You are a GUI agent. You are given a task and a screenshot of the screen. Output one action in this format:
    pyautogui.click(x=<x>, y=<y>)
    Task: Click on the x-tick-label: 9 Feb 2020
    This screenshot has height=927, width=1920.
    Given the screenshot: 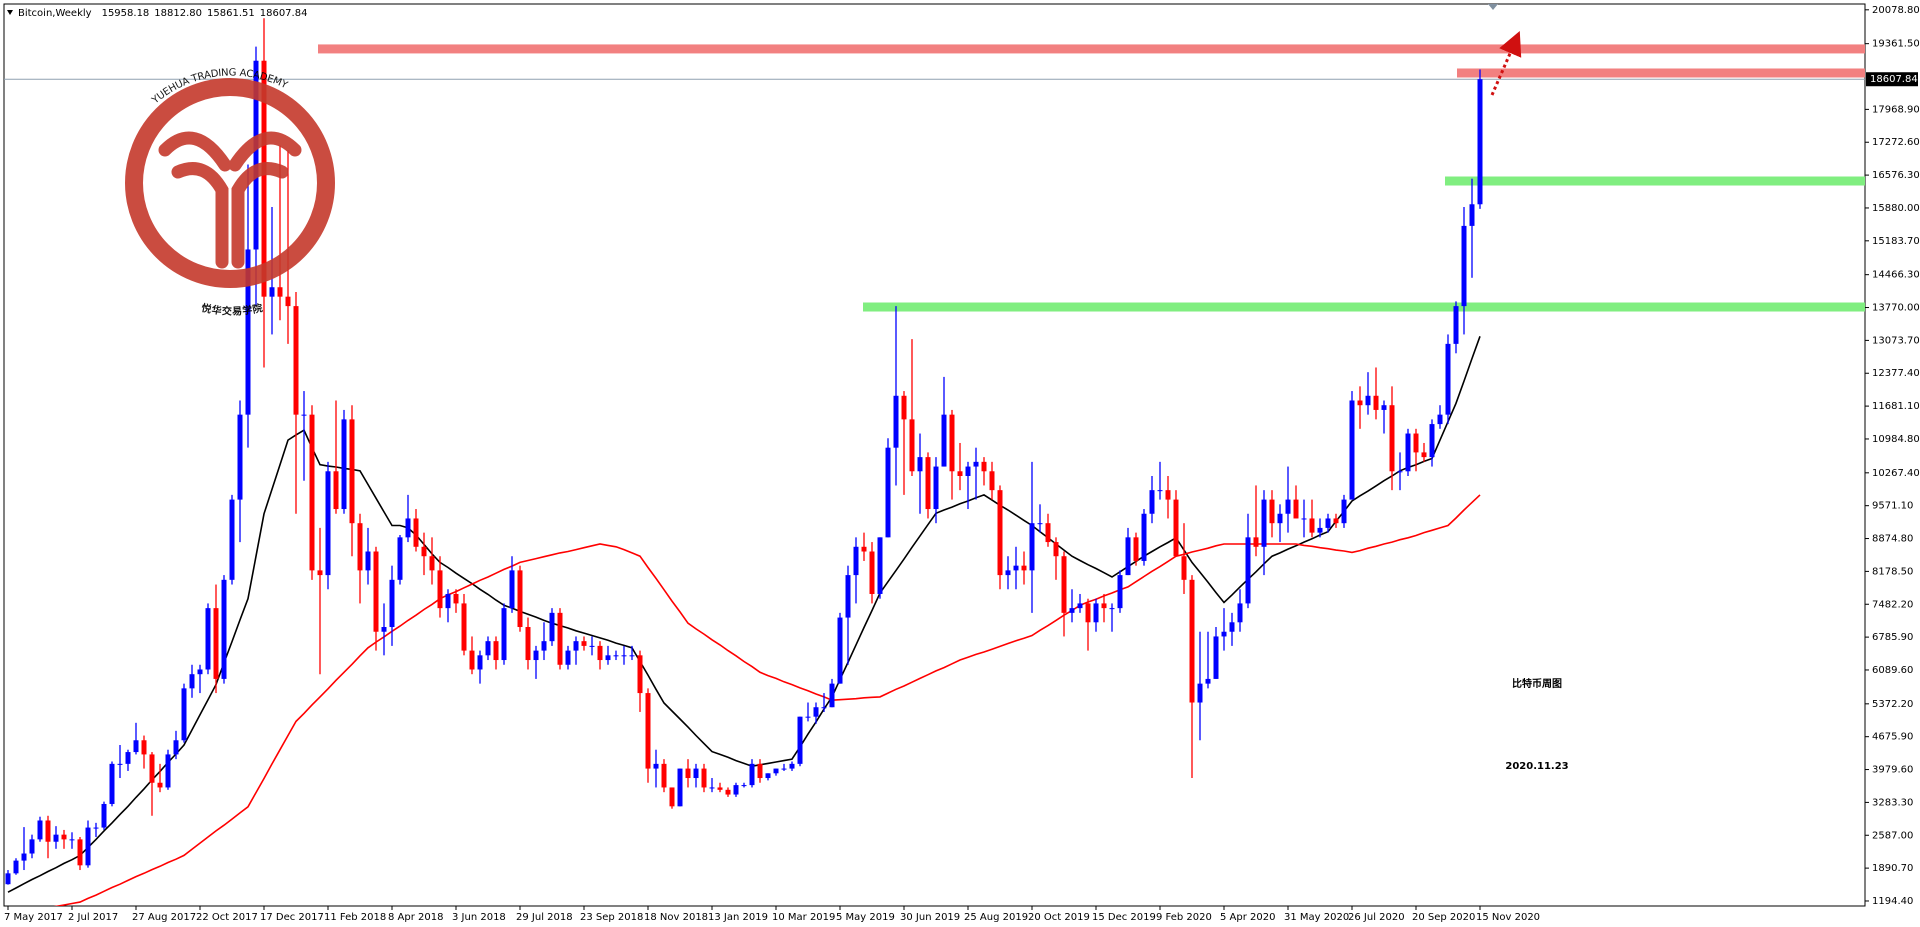 What is the action you would take?
    pyautogui.click(x=1184, y=917)
    